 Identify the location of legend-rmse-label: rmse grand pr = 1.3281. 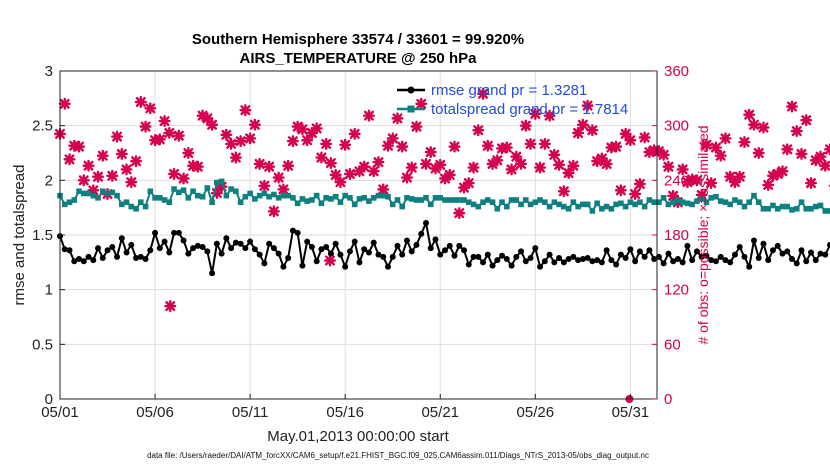
(509, 90).